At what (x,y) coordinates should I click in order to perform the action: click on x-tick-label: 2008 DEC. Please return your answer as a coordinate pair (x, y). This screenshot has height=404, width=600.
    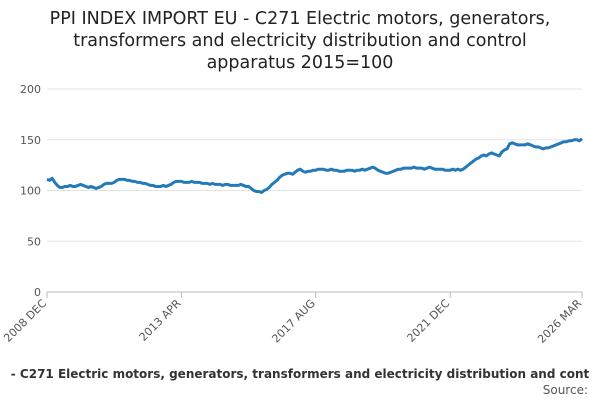
    Looking at the image, I should click on (25, 321).